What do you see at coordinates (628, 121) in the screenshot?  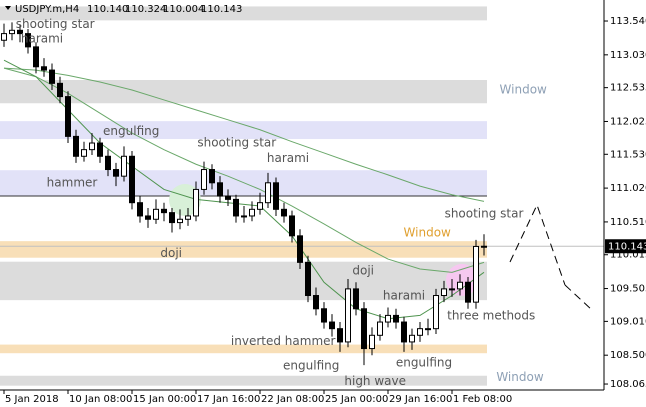 I see `y-tick-label: 112.025` at bounding box center [628, 121].